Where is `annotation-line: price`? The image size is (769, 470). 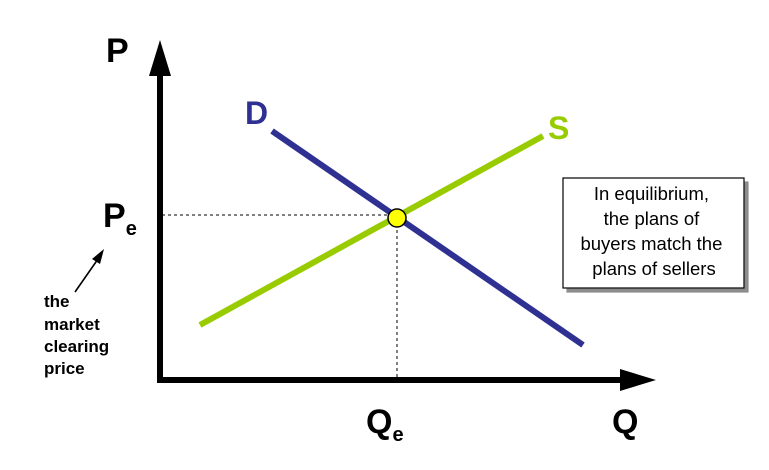
annotation-line: price is located at coordinates (64, 368).